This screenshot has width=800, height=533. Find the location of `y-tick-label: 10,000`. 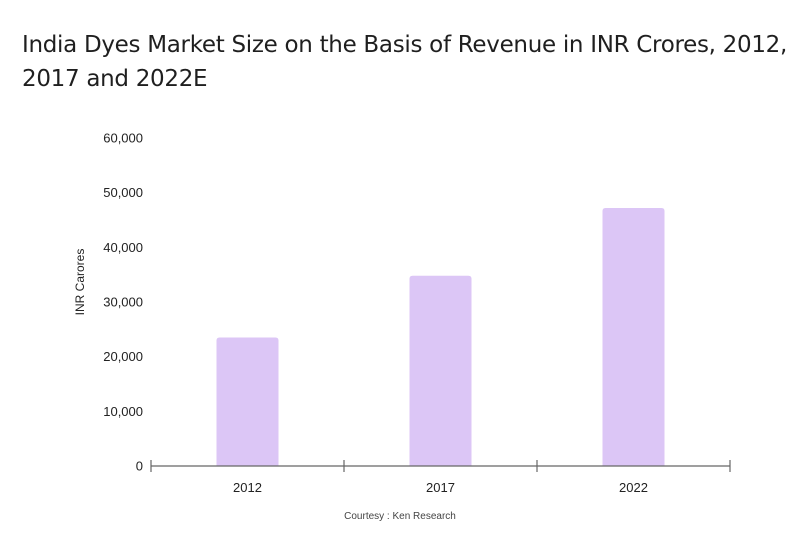

y-tick-label: 10,000 is located at coordinates (123, 411).